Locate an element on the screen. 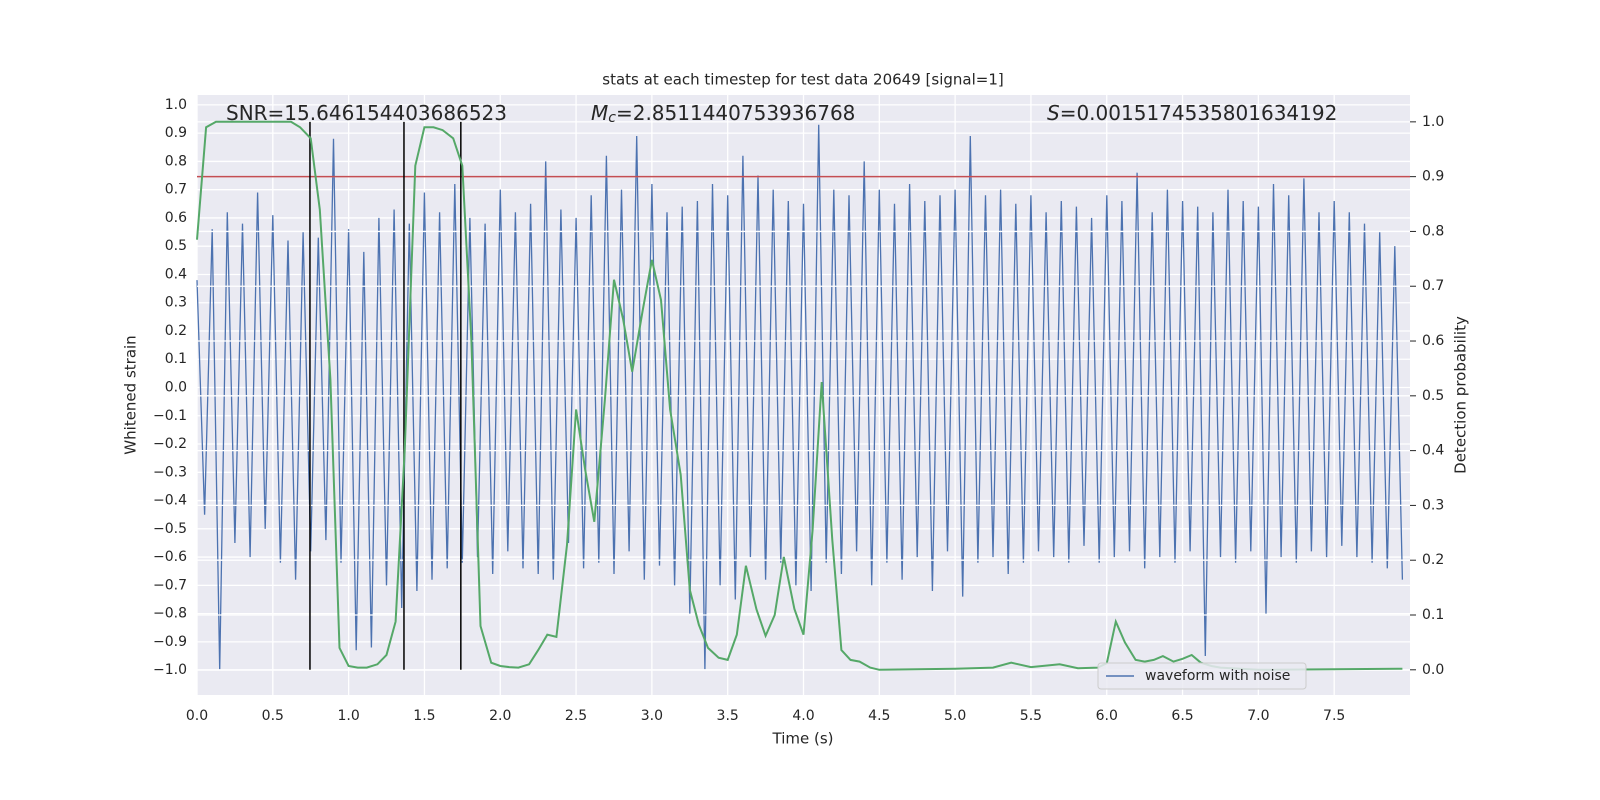  y2-tick-label: 0.7 is located at coordinates (1433, 286).